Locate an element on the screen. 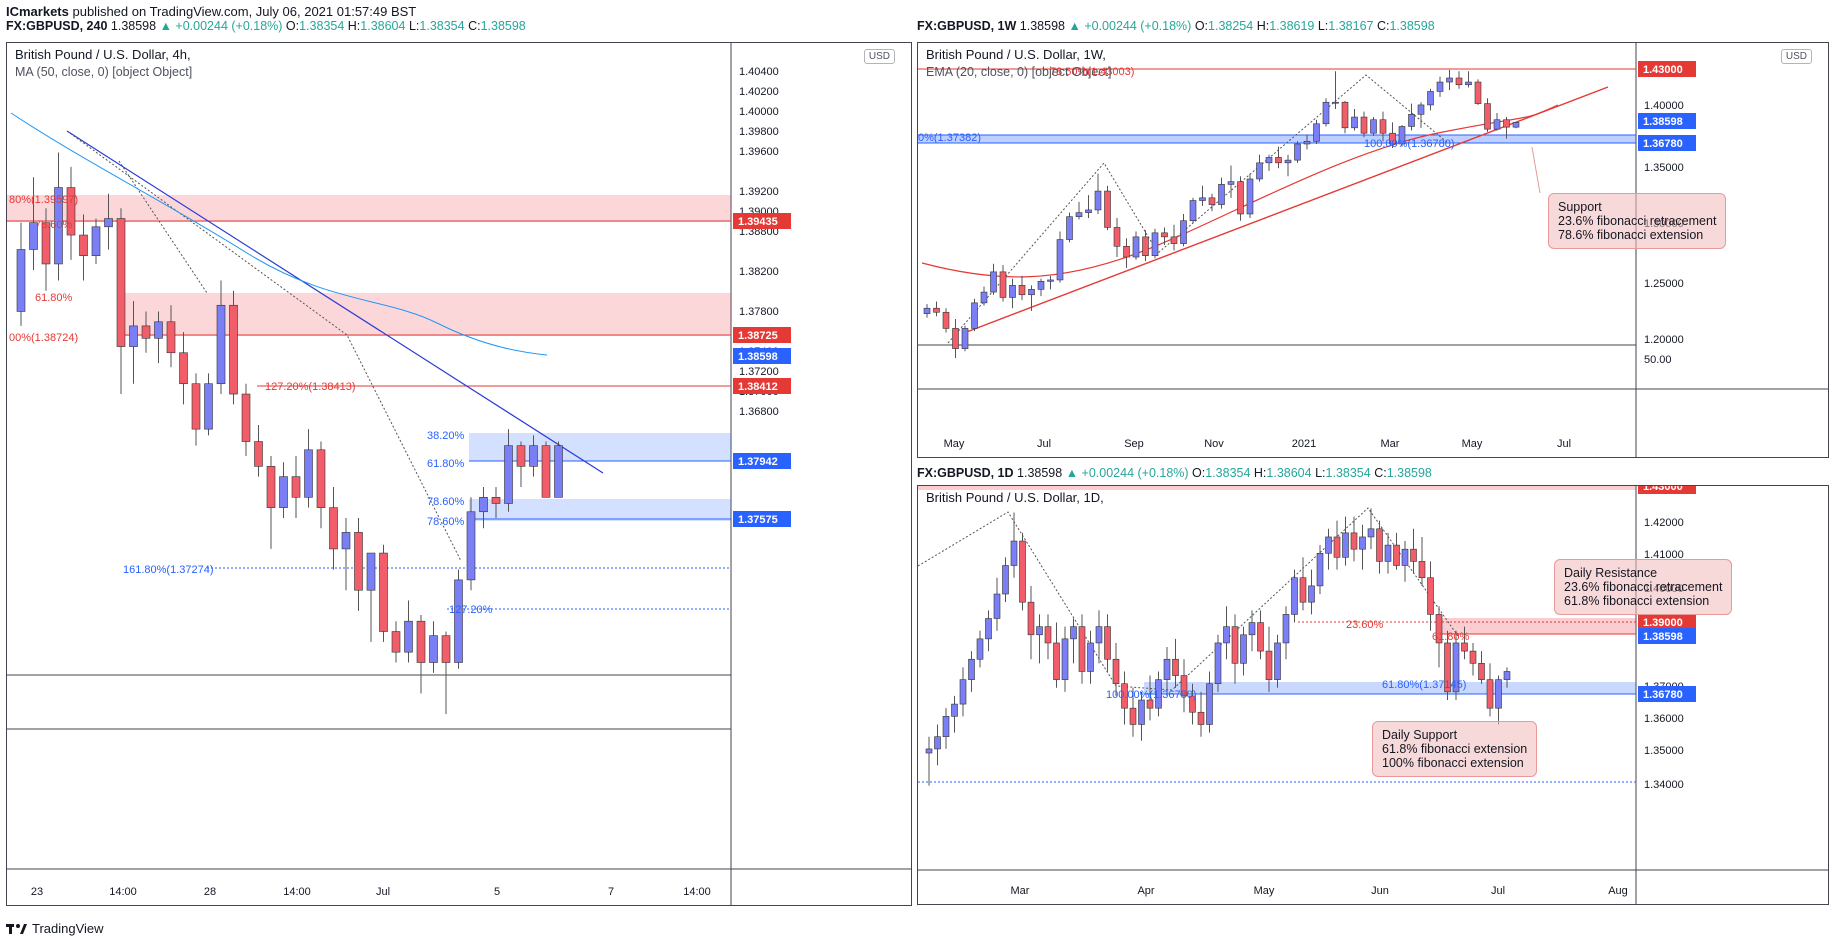 The height and width of the screenshot is (942, 1833). high-value: 1.38604 is located at coordinates (1291, 473).